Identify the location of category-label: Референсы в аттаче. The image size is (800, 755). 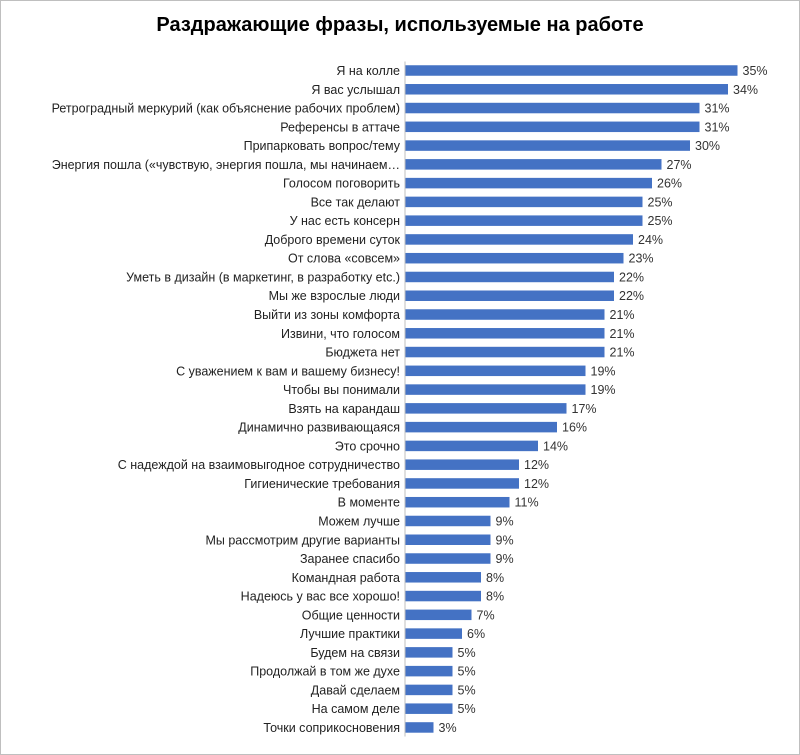
(340, 127).